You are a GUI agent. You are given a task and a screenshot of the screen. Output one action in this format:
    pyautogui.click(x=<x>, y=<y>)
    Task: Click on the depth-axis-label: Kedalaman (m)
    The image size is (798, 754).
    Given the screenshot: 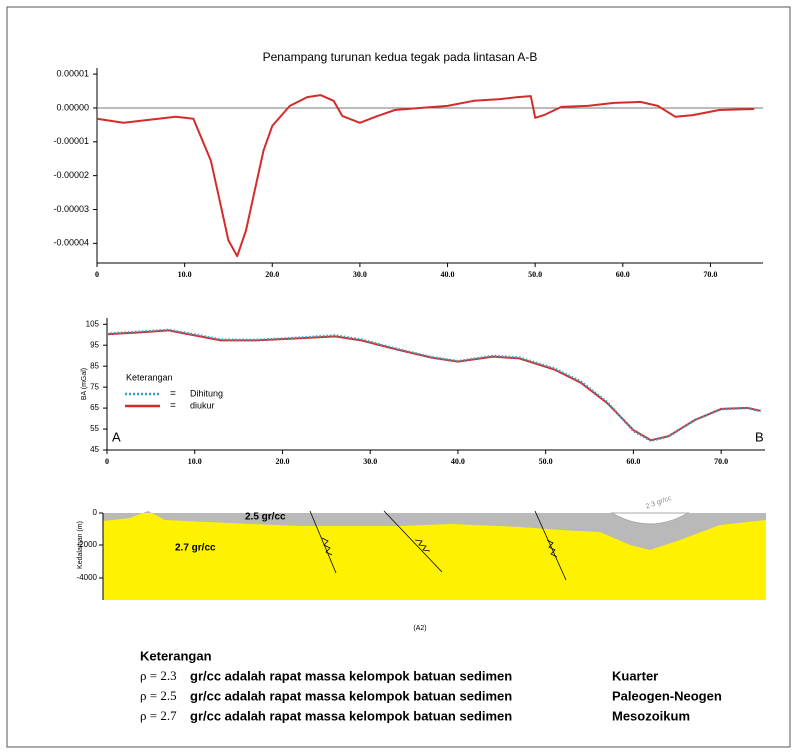 What is the action you would take?
    pyautogui.click(x=80, y=545)
    